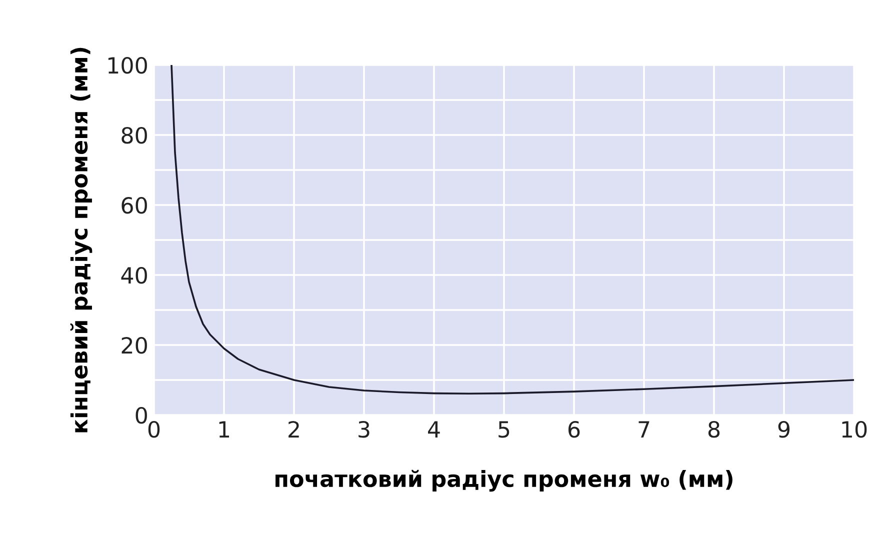  I want to click on x-tick-label: 8, so click(714, 429).